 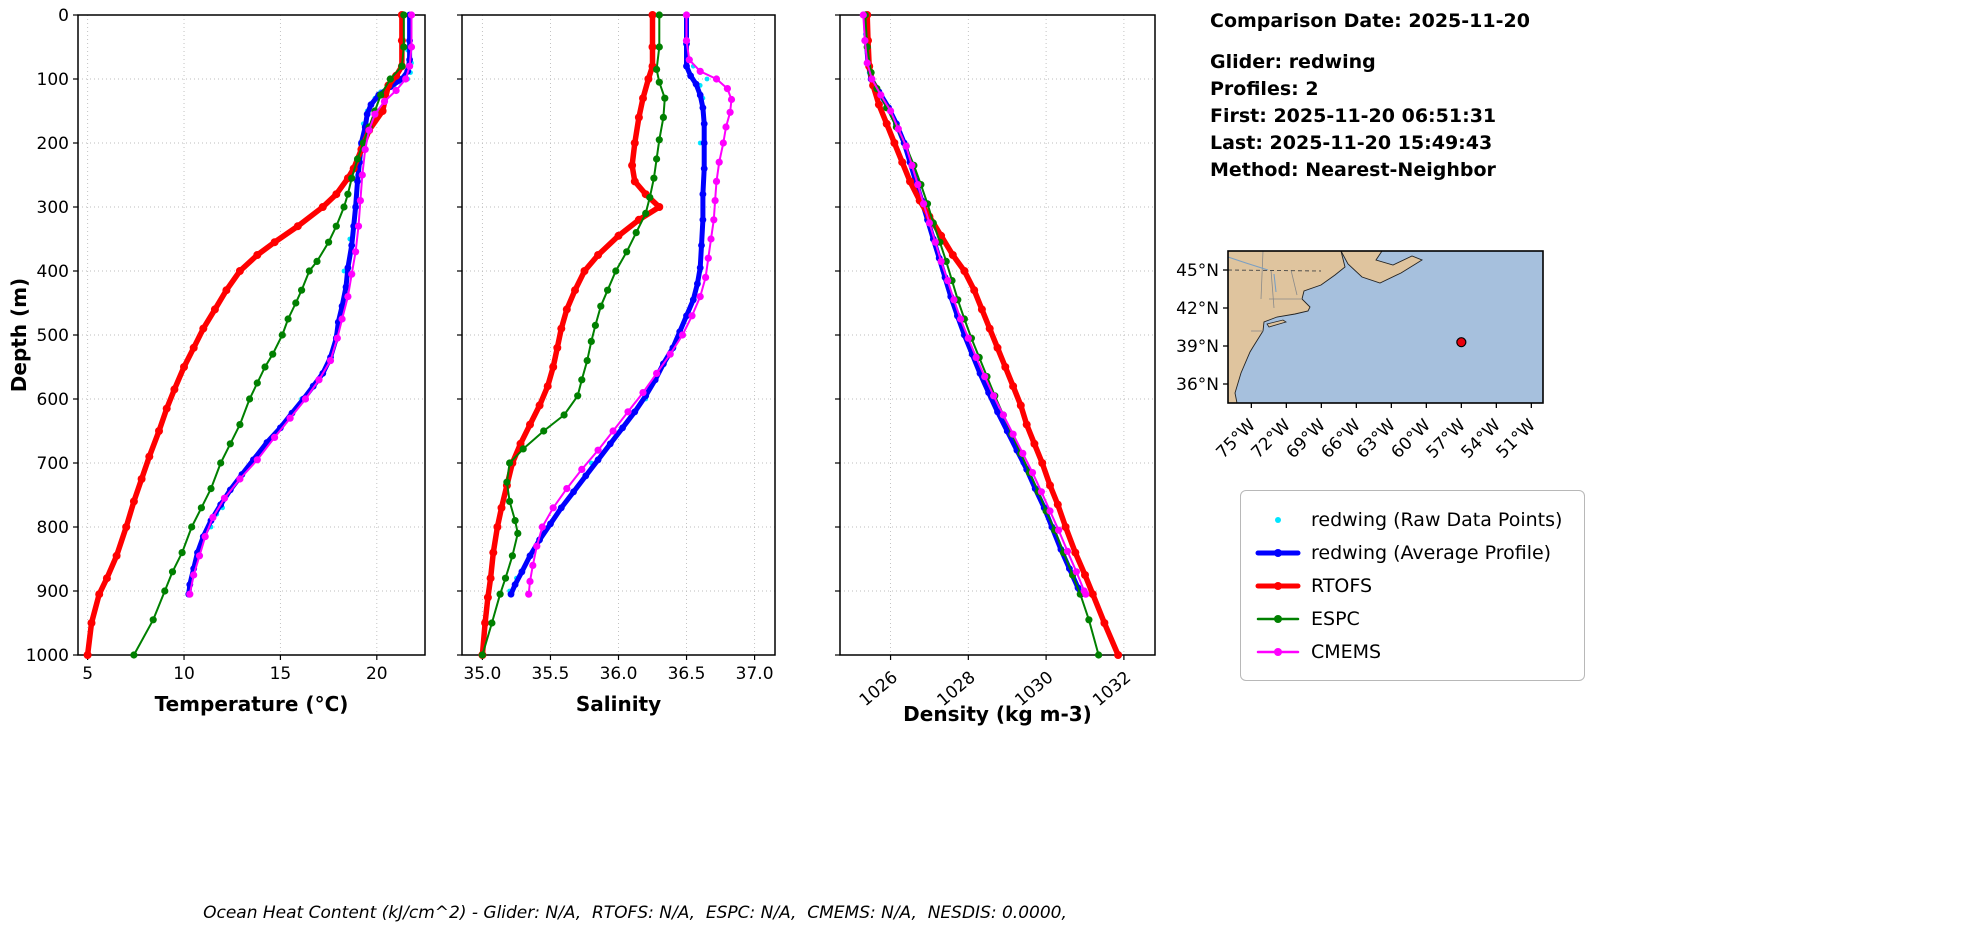 What do you see at coordinates (53, 272) in the screenshot?
I see `y-tick-label: 400` at bounding box center [53, 272].